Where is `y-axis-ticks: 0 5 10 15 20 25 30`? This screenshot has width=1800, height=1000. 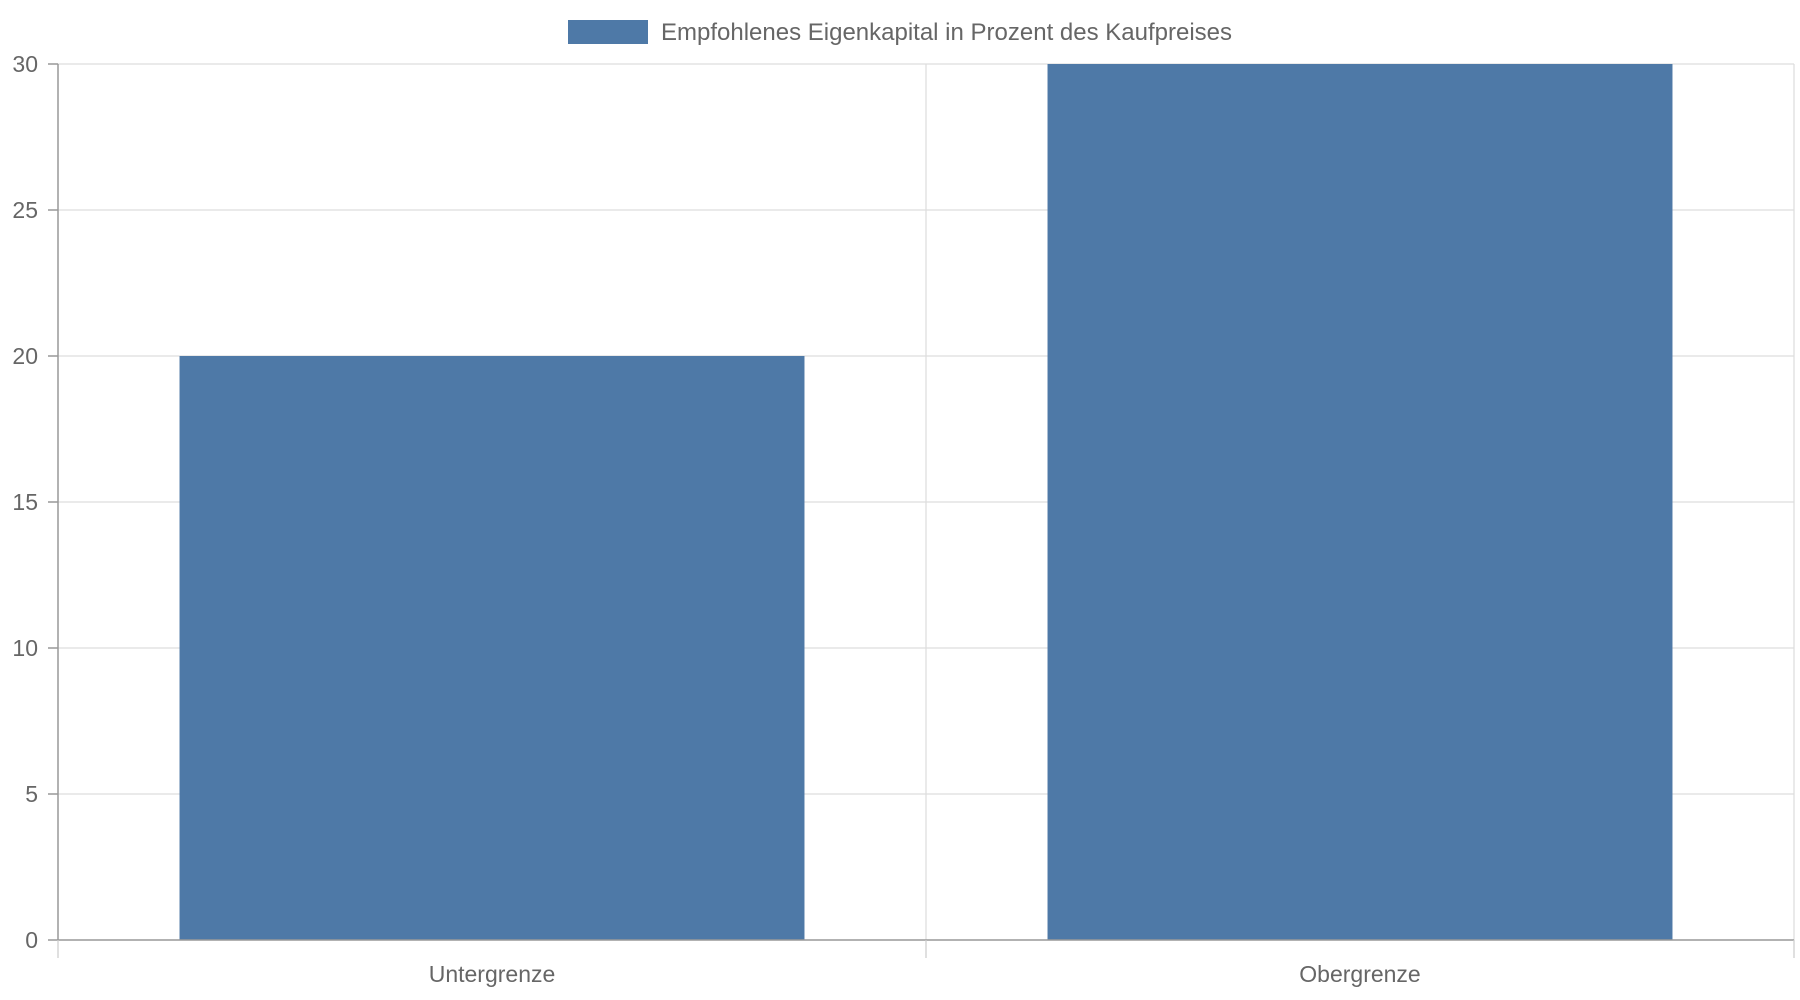 y-axis-ticks: 0 5 10 15 20 25 30 is located at coordinates (35, 502).